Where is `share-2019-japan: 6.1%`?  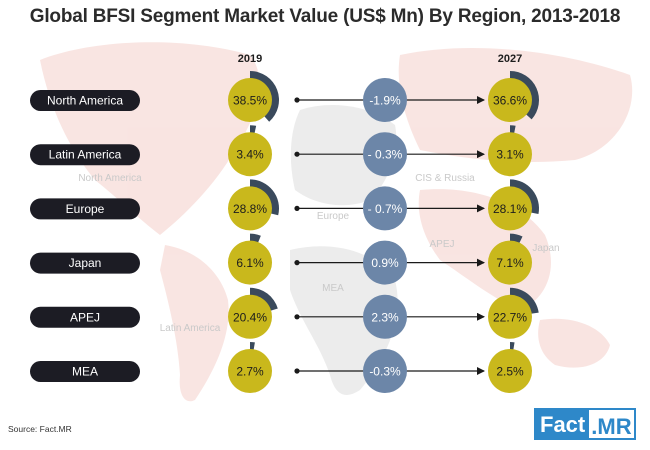
share-2019-japan: 6.1% is located at coordinates (250, 259).